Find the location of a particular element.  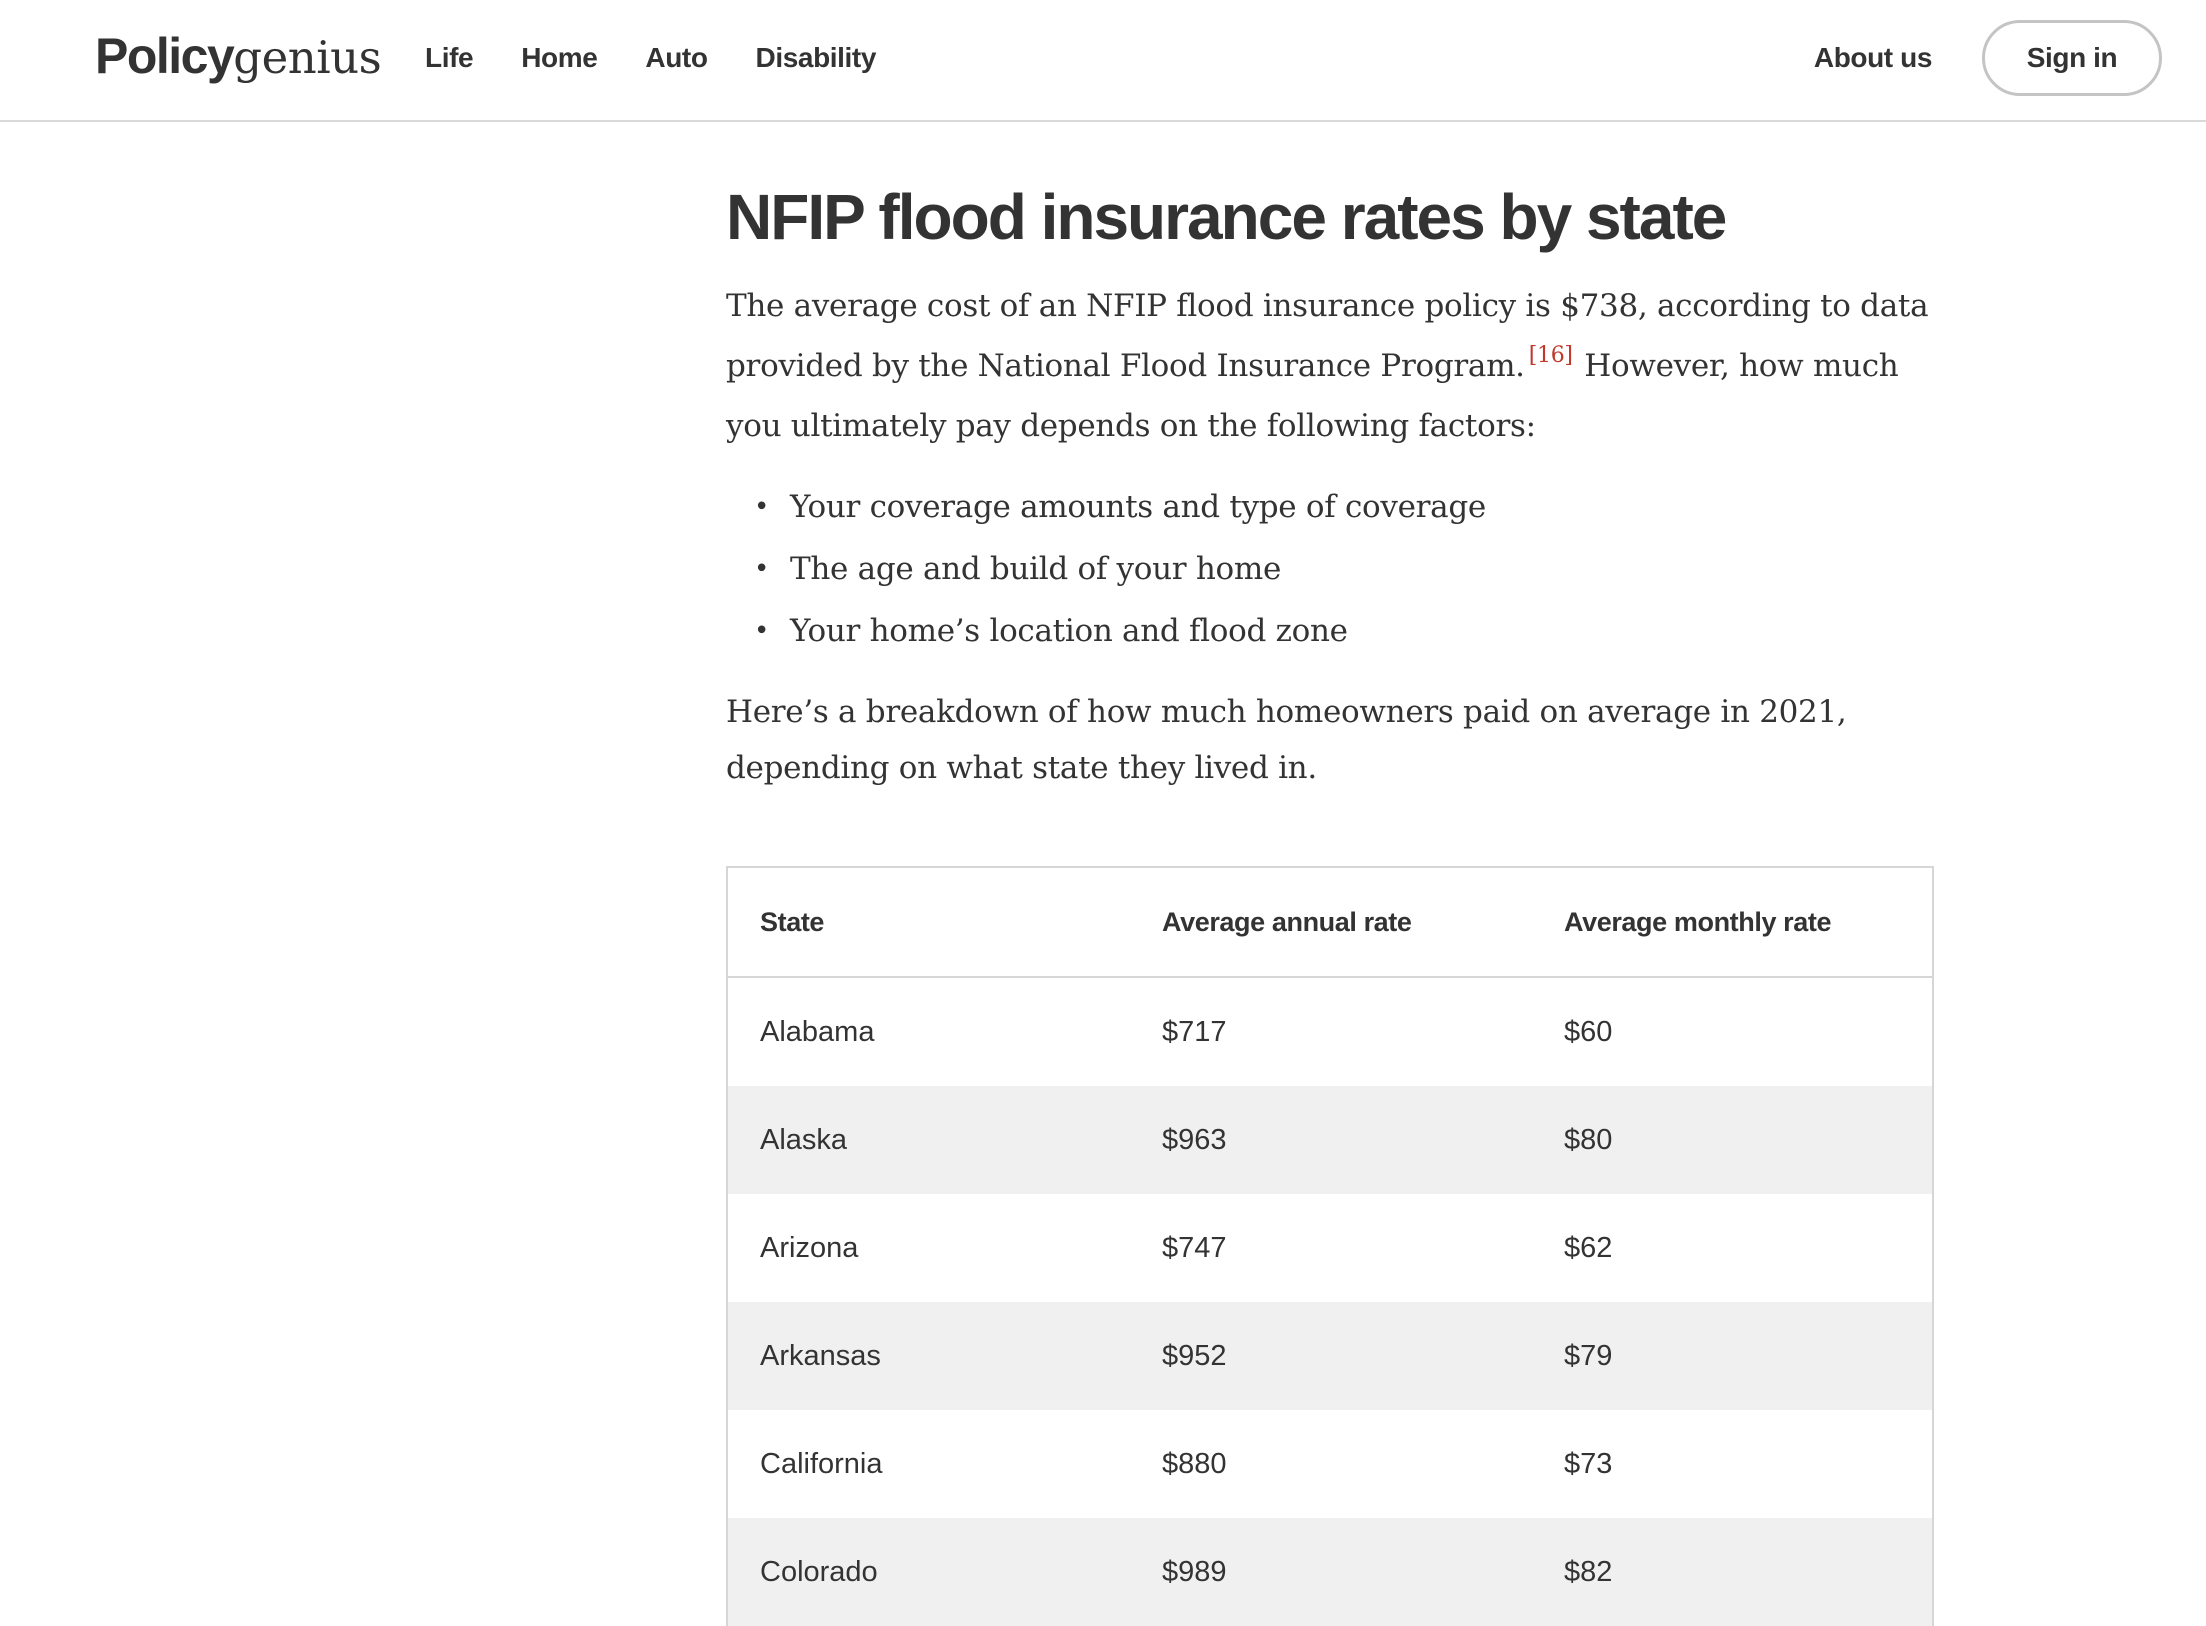

list-item: • Your home’s location and flood zone is located at coordinates (1330, 631).